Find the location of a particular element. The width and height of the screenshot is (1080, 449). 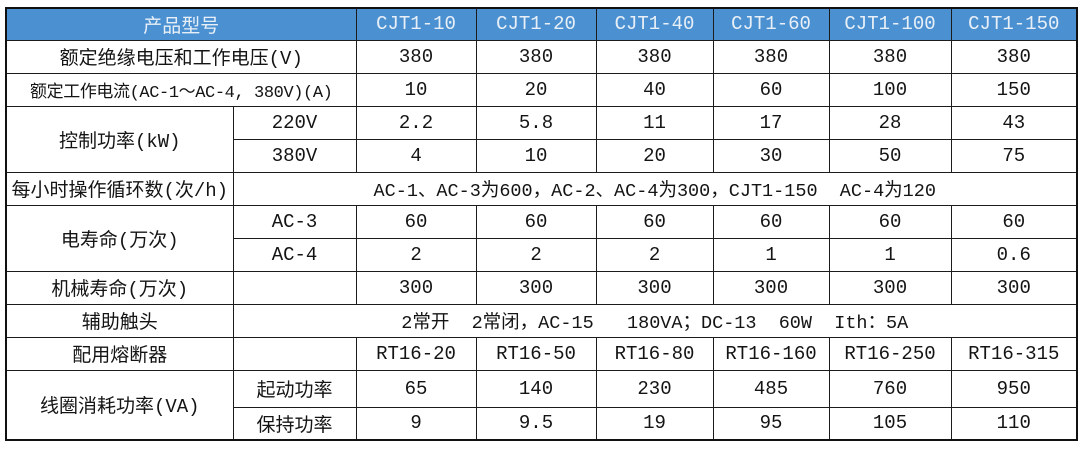

row-label: 线圈消耗功率(VA) is located at coordinates (119, 405).